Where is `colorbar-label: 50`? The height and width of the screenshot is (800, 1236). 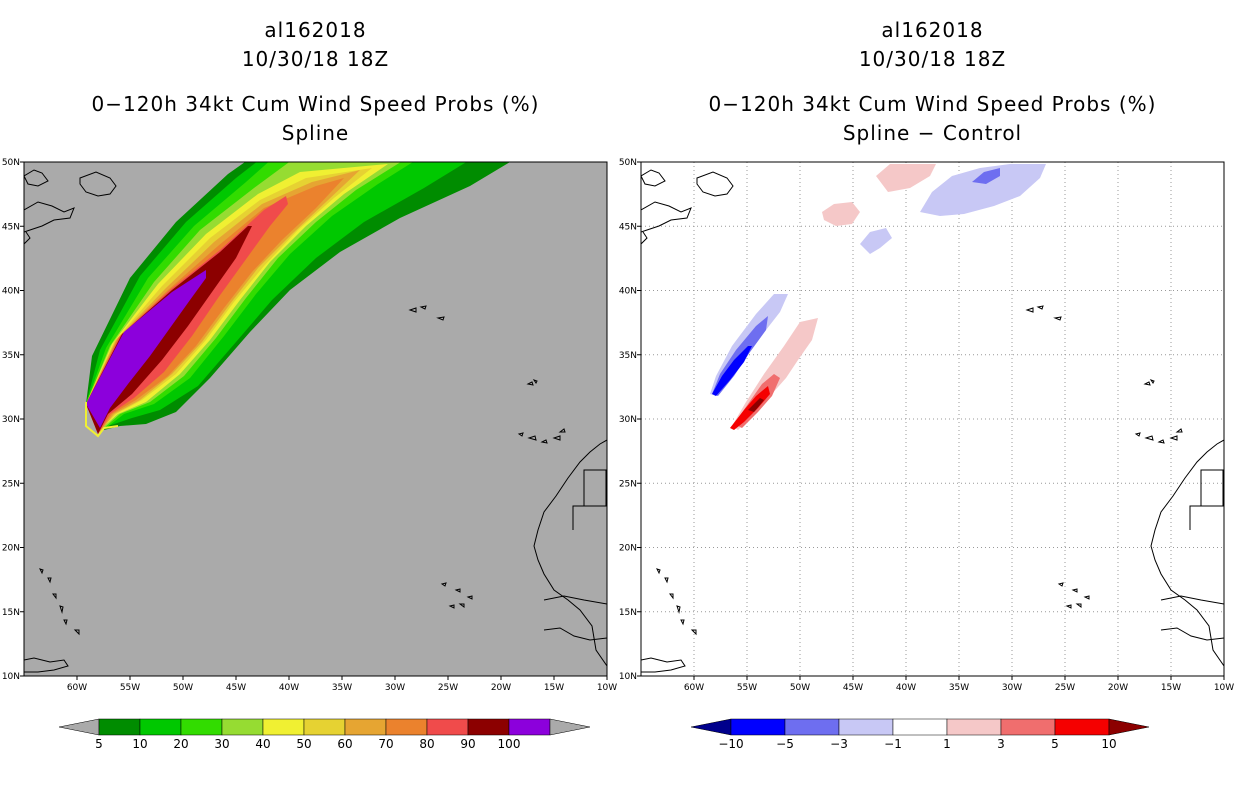 colorbar-label: 50 is located at coordinates (303, 744).